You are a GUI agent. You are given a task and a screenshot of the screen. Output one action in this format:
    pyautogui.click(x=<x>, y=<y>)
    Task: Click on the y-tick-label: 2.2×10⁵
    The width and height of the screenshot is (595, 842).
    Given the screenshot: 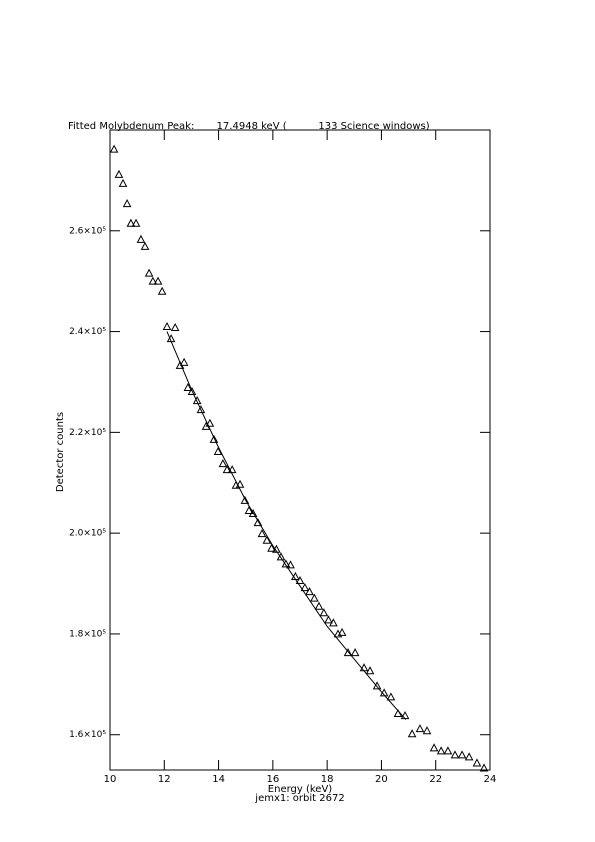 What is the action you would take?
    pyautogui.click(x=87, y=433)
    